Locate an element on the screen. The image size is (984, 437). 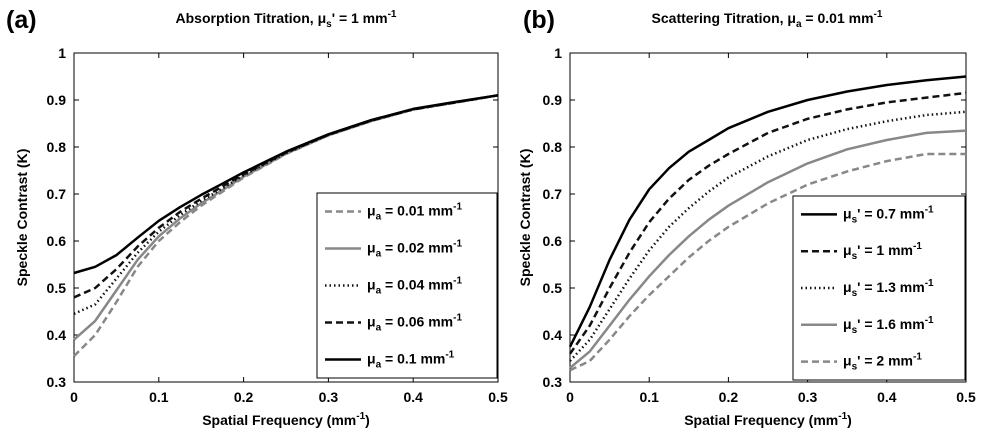
legend-entry: μa = 0.06 mm-1 is located at coordinates (414, 323).